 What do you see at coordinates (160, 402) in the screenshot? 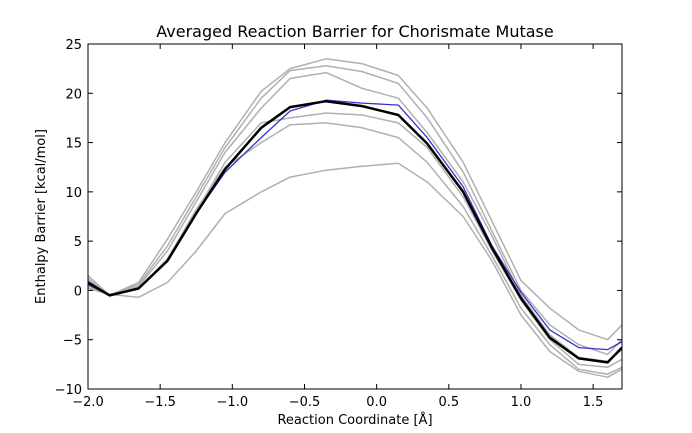
I see `x-tick-label: −1.5` at bounding box center [160, 402].